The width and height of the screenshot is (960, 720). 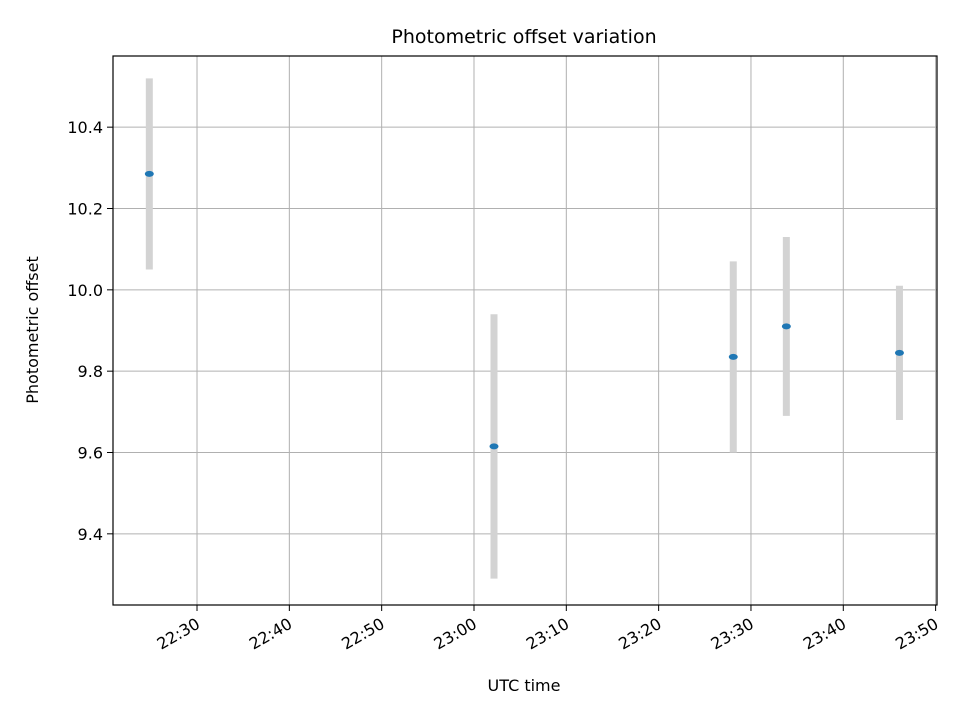 I want to click on y-tick-label: 9.8, so click(x=90, y=371).